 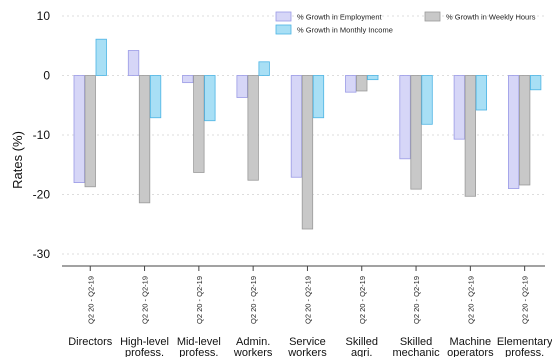 What do you see at coordinates (524, 342) in the screenshot?
I see `category-label: Elementary` at bounding box center [524, 342].